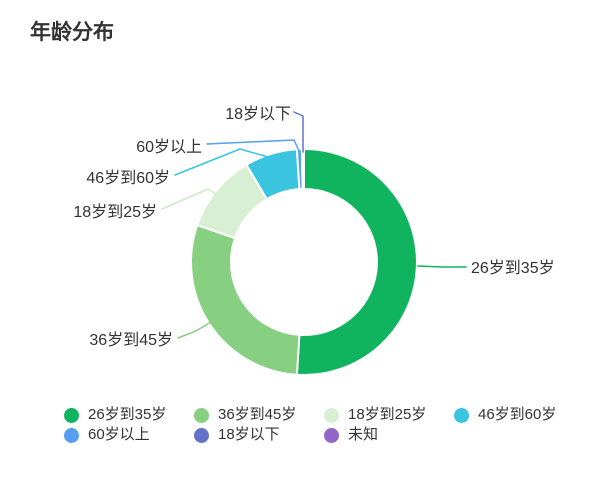  I want to click on legend-item-under-18: 18岁以下, so click(259, 435).